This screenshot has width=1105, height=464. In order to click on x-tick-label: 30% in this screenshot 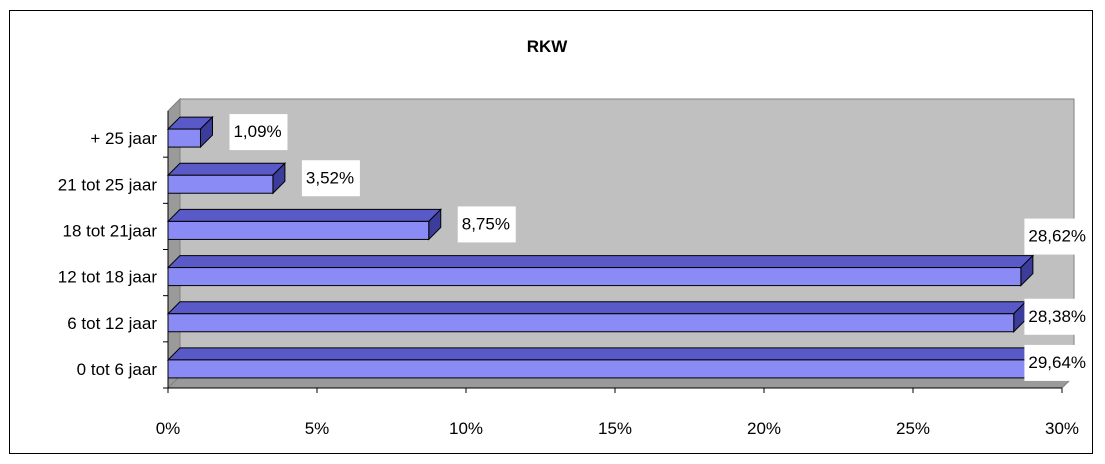, I will do `click(1062, 428)`.